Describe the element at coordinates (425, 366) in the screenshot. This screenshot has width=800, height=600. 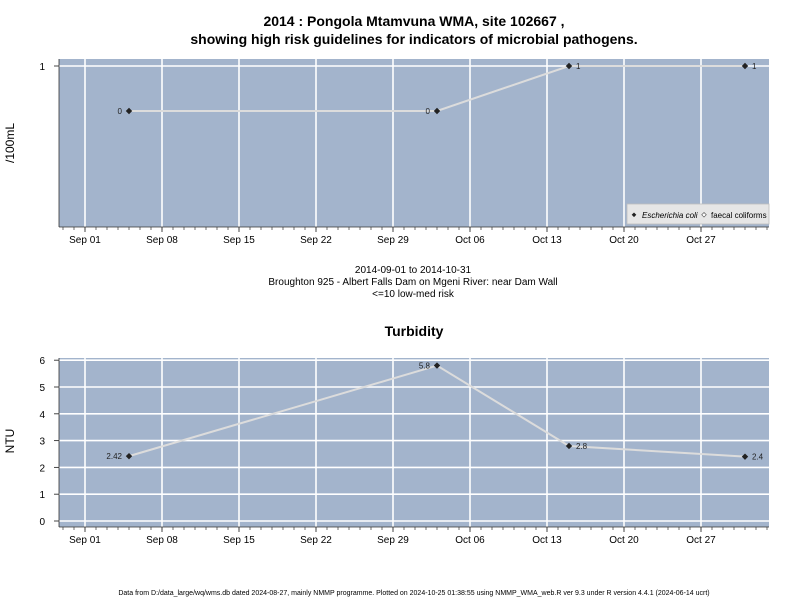
I see `data-label: 5.8` at that location.